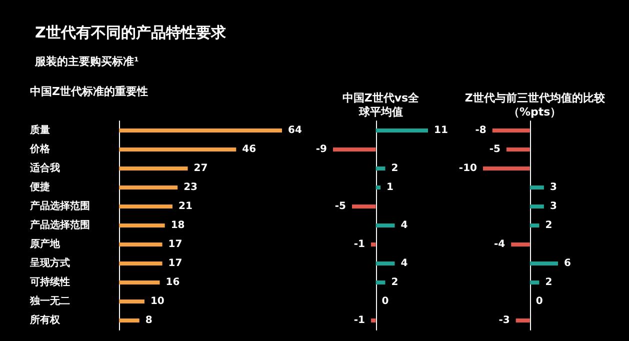  Describe the element at coordinates (468, 168) in the screenshot. I see `data-label: -10` at that location.